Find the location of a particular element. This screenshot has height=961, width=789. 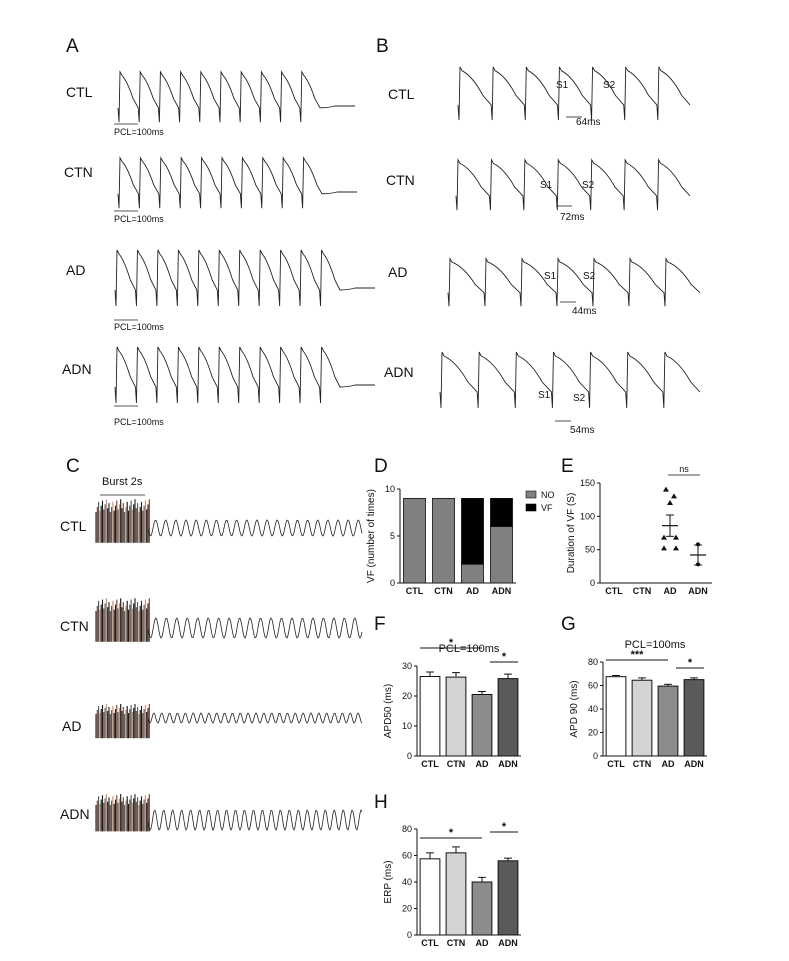

b-s1-label: S1 is located at coordinates (562, 85).